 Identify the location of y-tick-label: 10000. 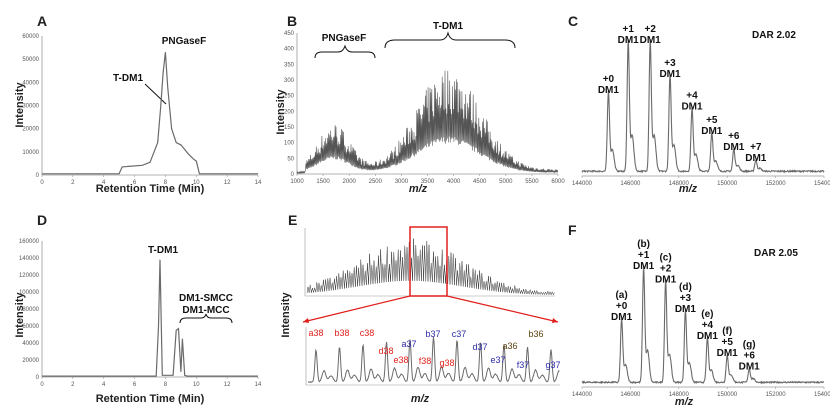
(30, 153).